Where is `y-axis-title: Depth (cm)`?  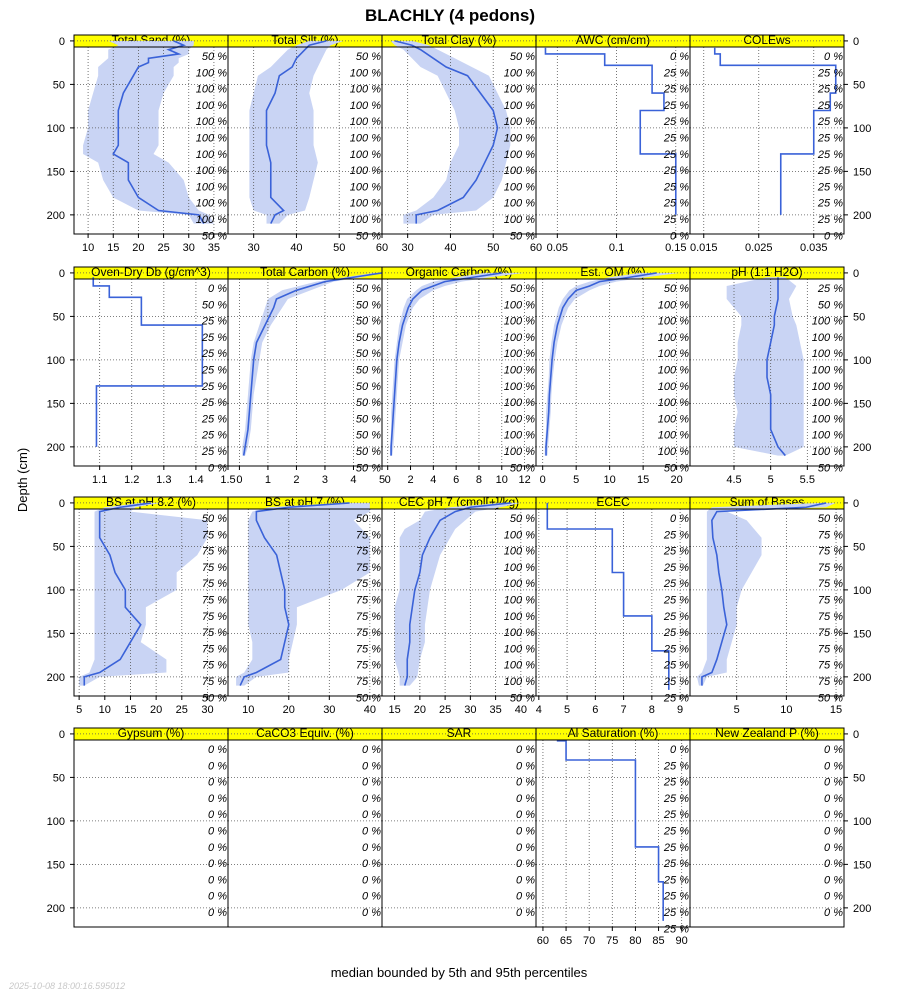
y-axis-title: Depth (cm) is located at coordinates (22, 480).